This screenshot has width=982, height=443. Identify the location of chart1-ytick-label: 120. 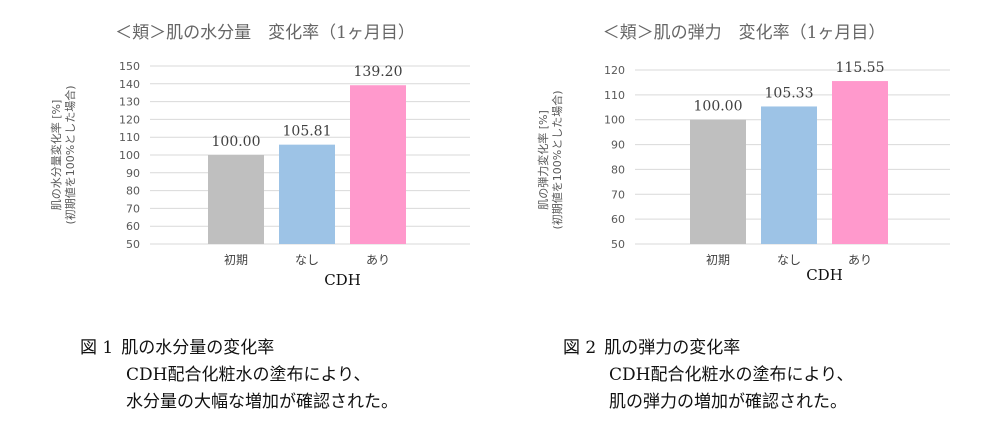
(129, 119).